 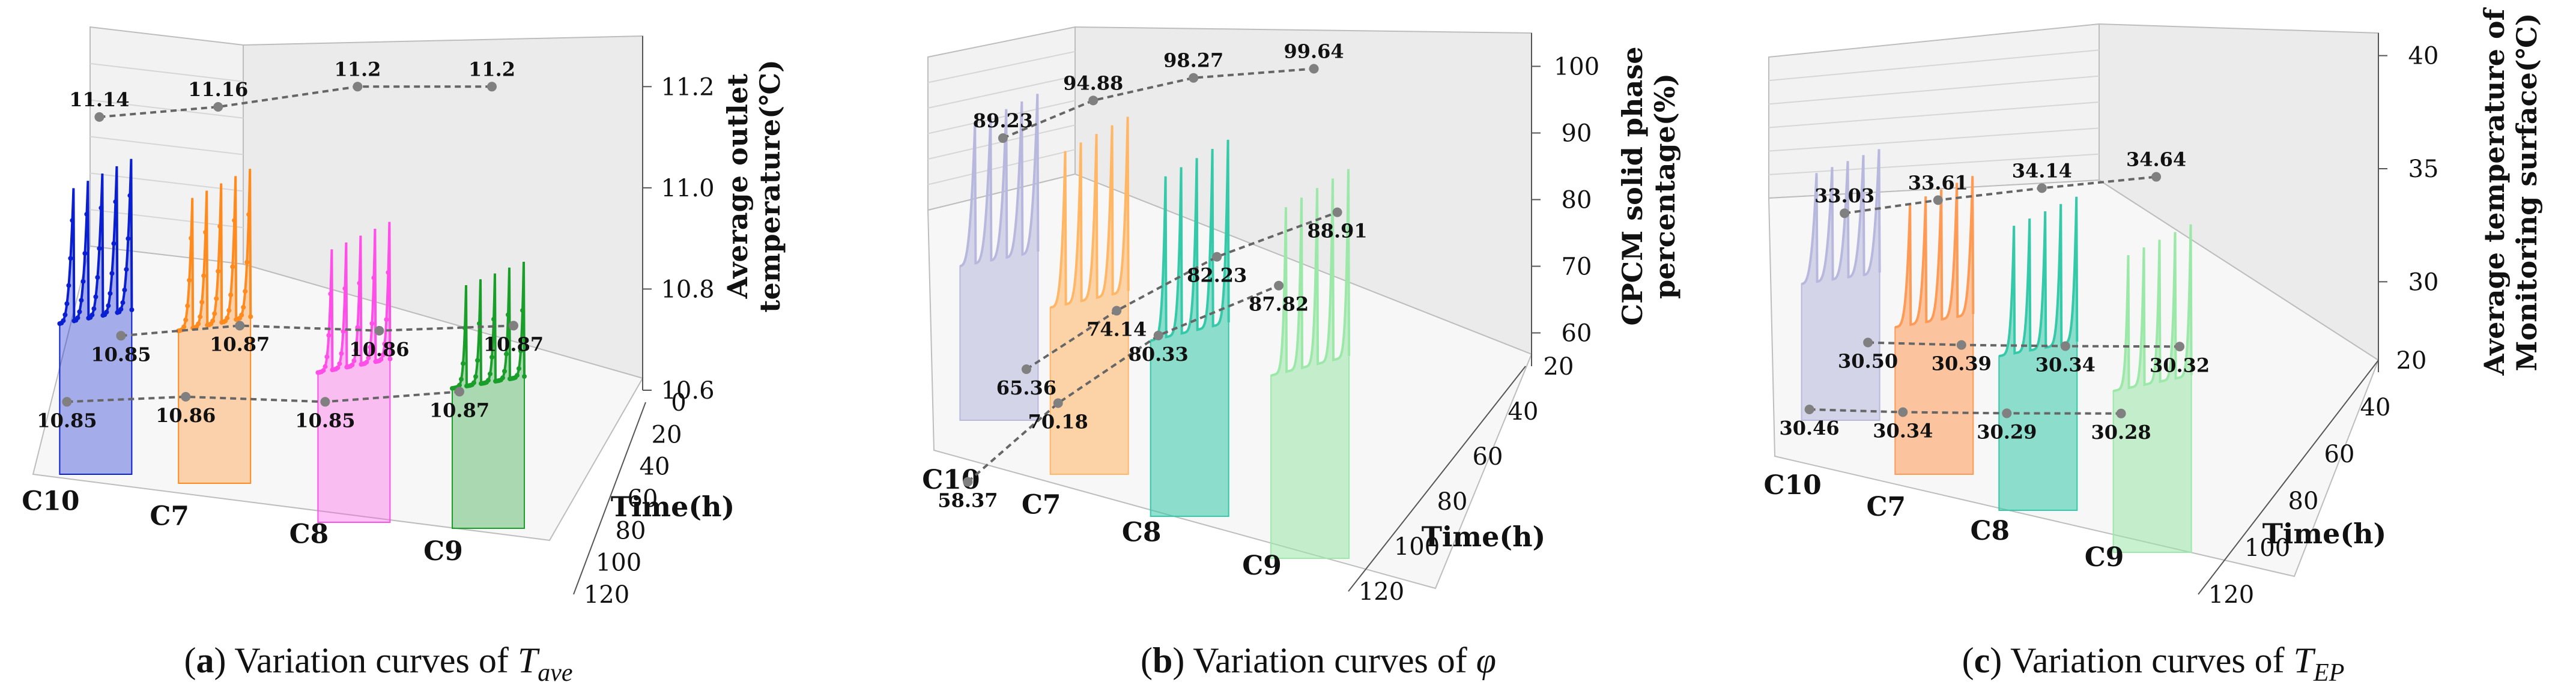 I want to click on series-min-line, so click(x=263, y=396).